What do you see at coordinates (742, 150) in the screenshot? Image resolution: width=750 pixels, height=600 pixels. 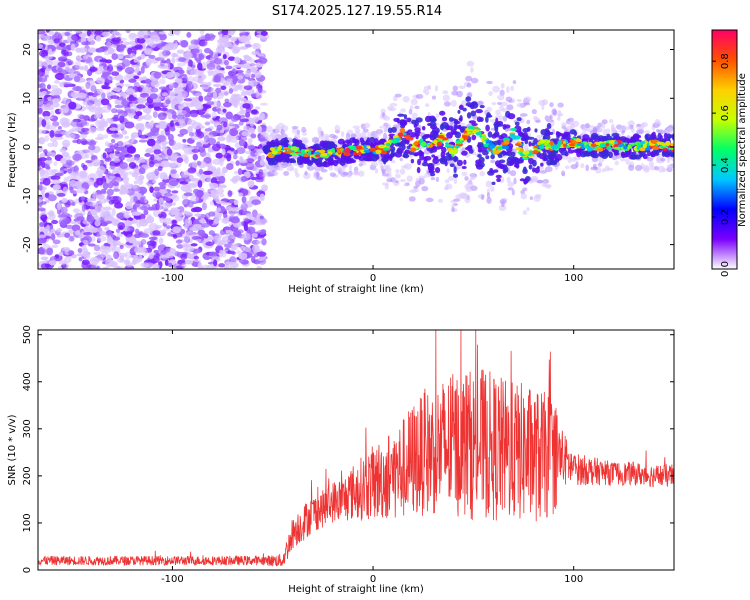 I see `colorbar-label: Normalized spectral amplitude` at bounding box center [742, 150].